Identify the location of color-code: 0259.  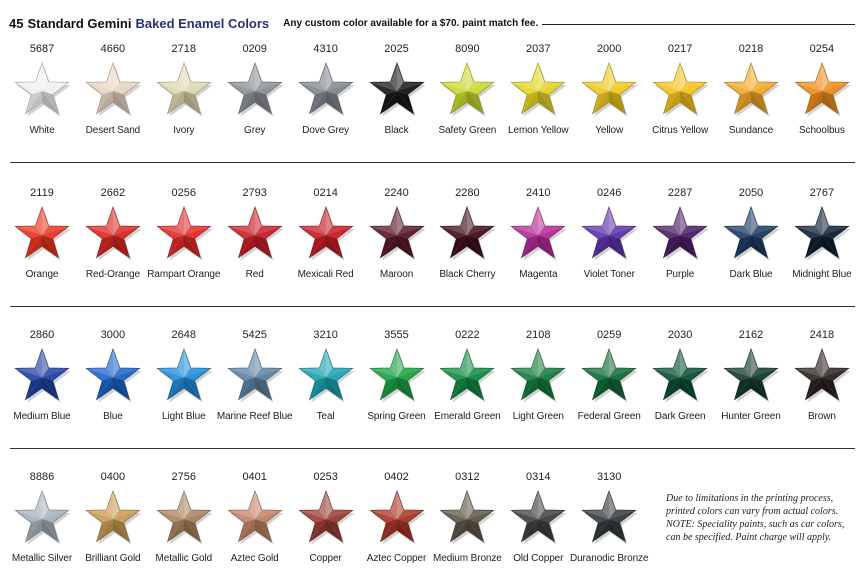
(609, 335).